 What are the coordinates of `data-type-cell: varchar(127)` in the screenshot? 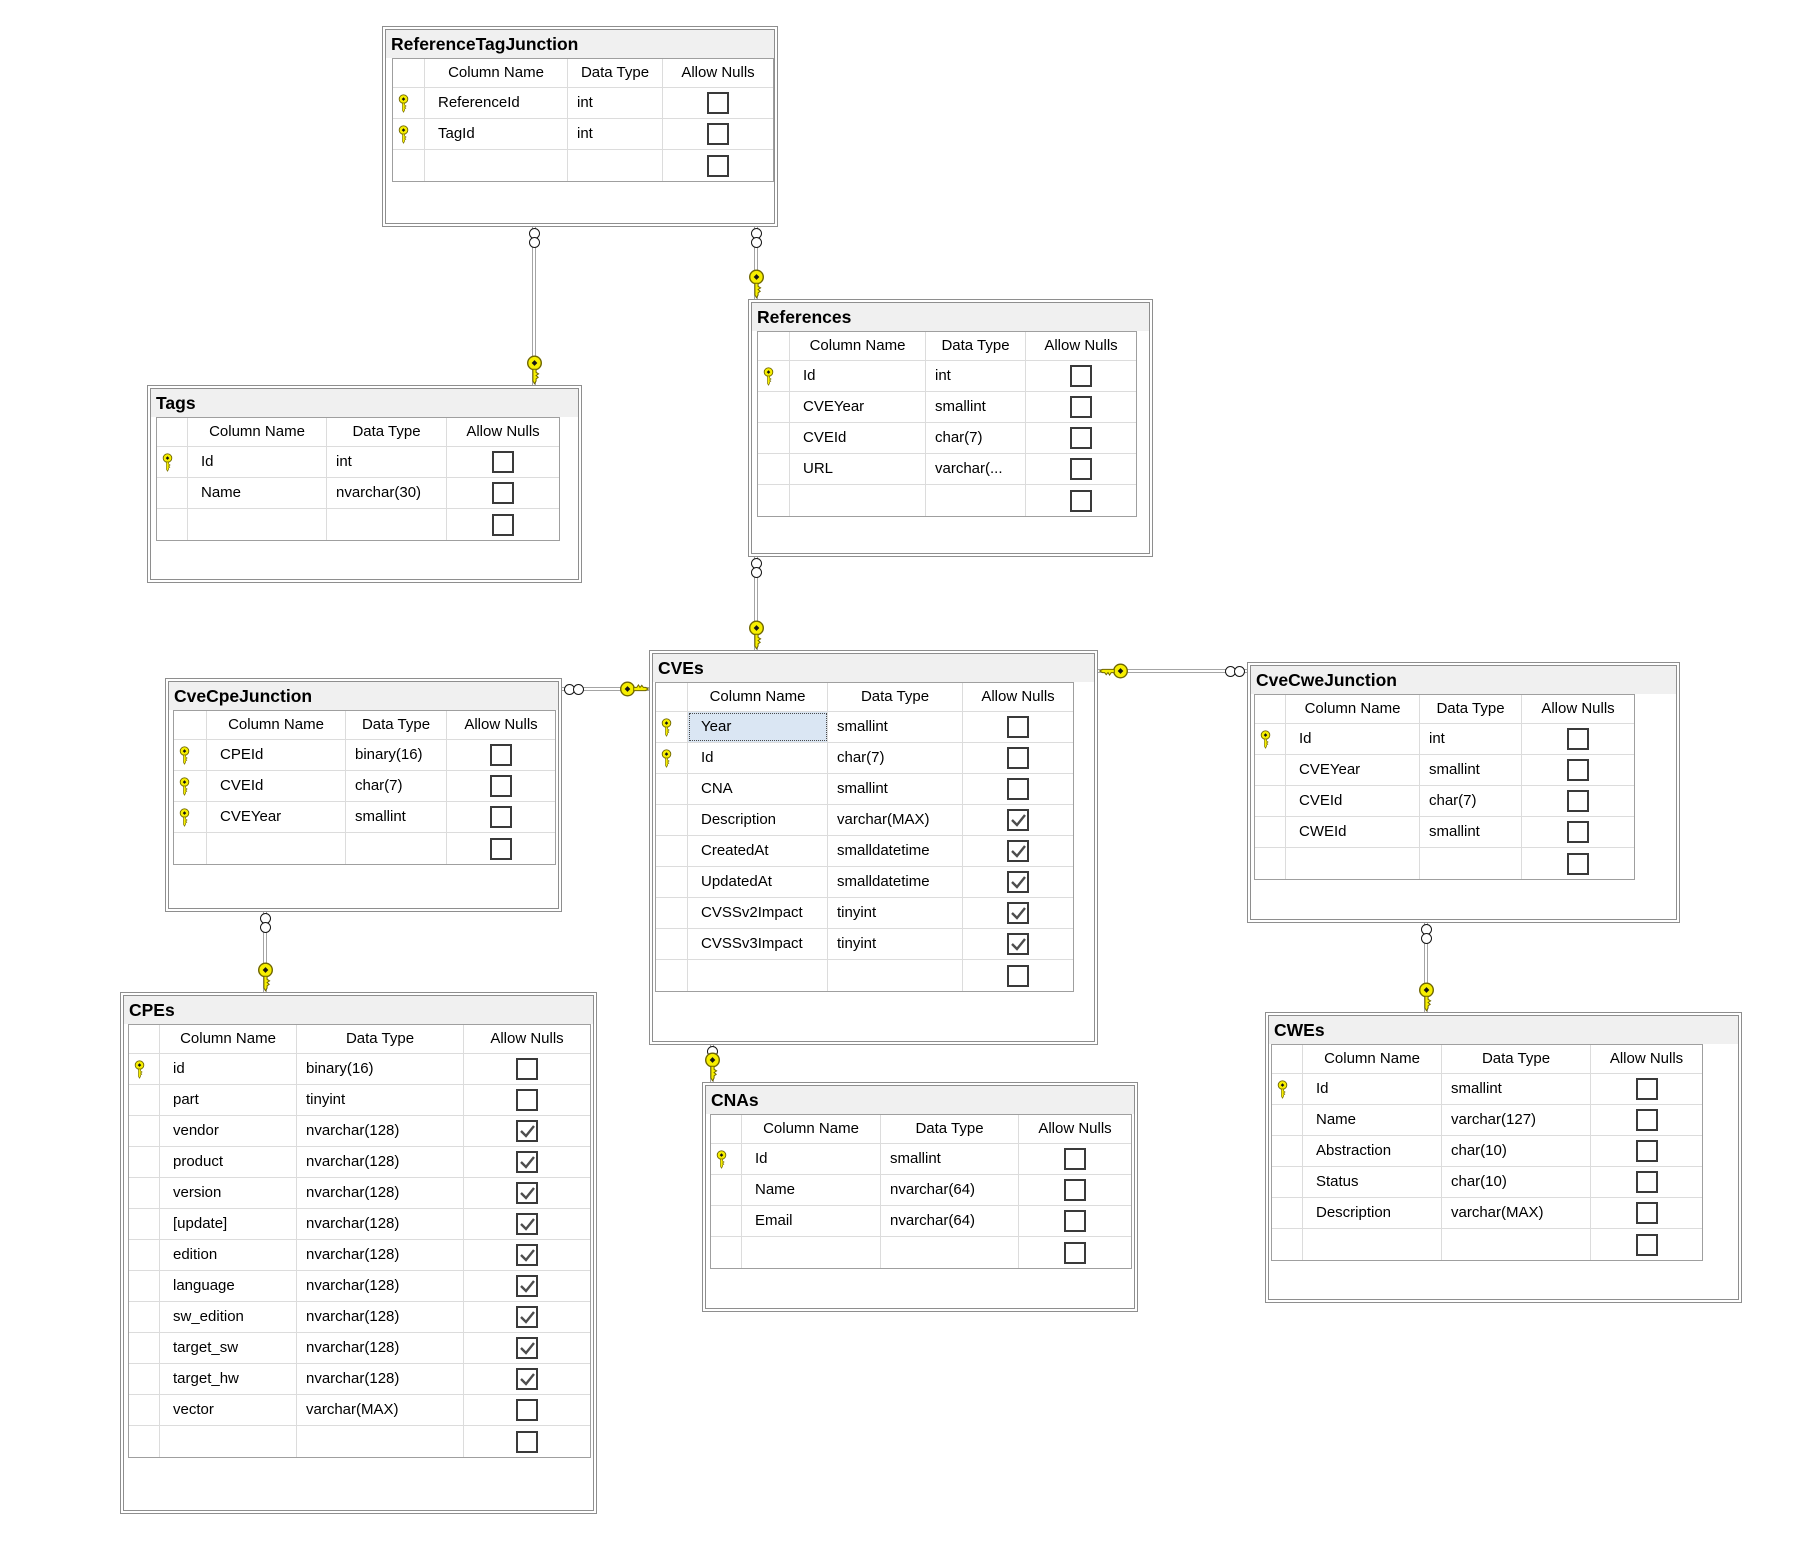 It's located at (1516, 1120).